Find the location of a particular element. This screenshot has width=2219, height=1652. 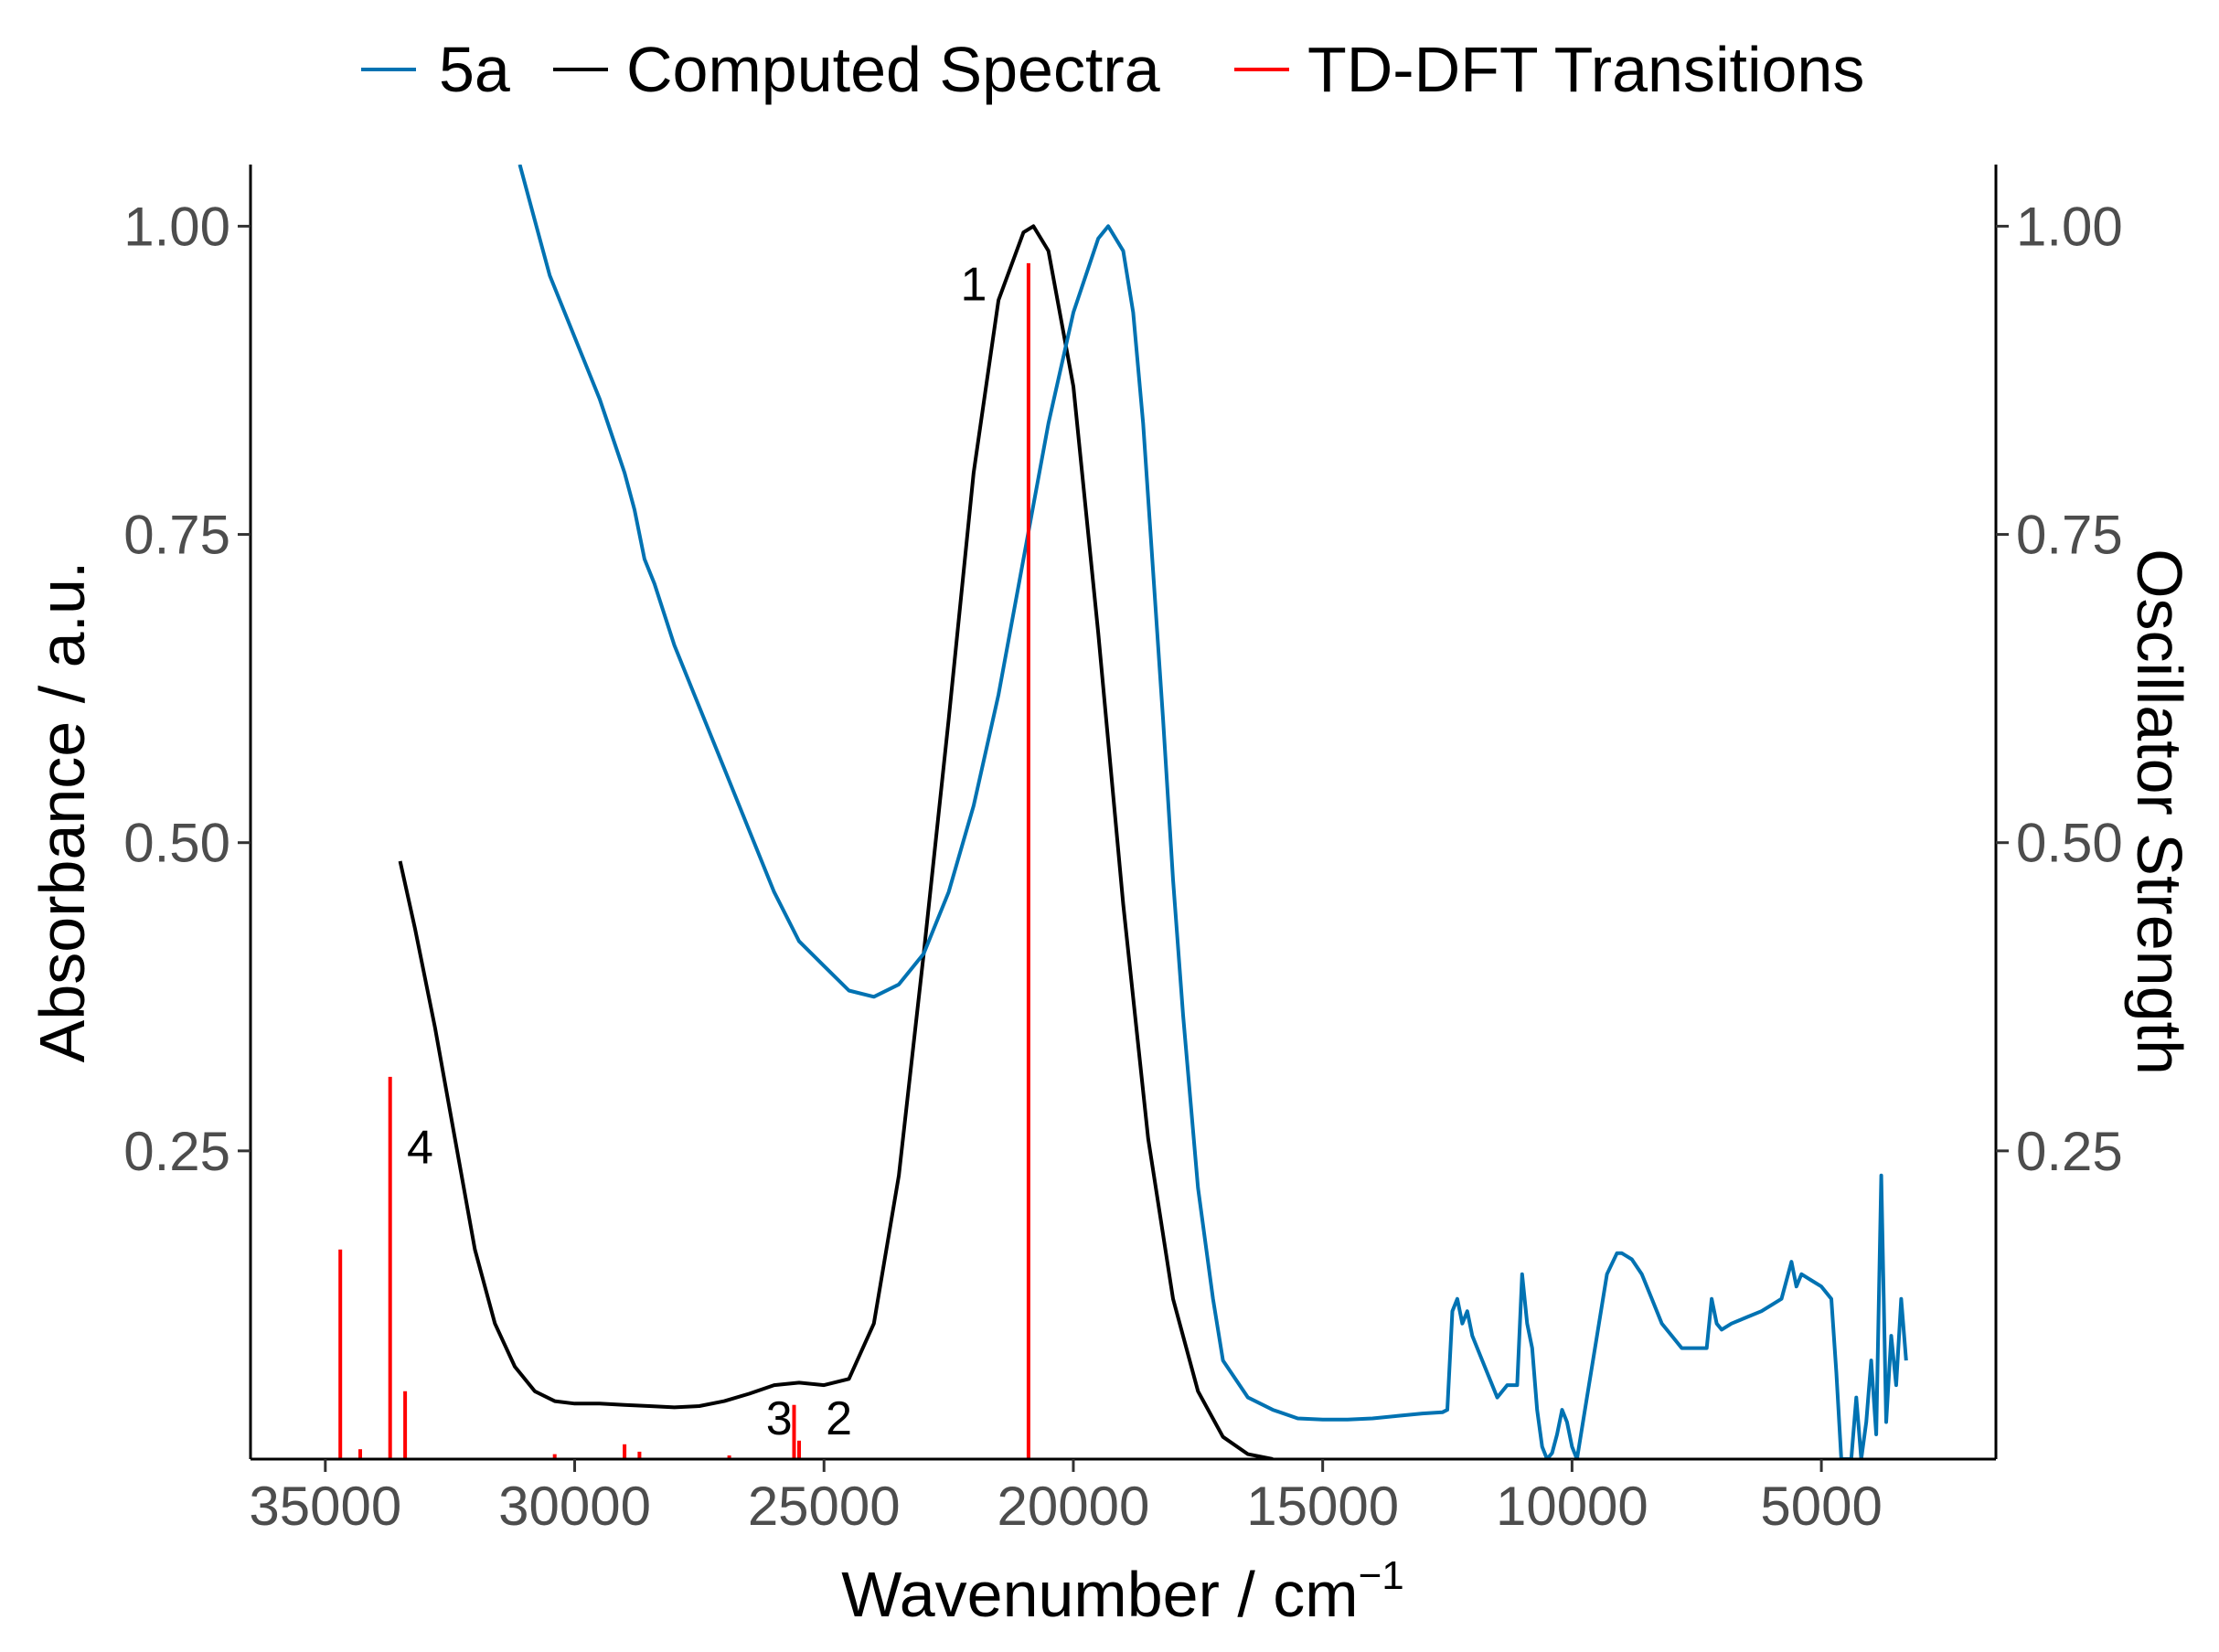

peak-label-4: 4 is located at coordinates (420, 1148).